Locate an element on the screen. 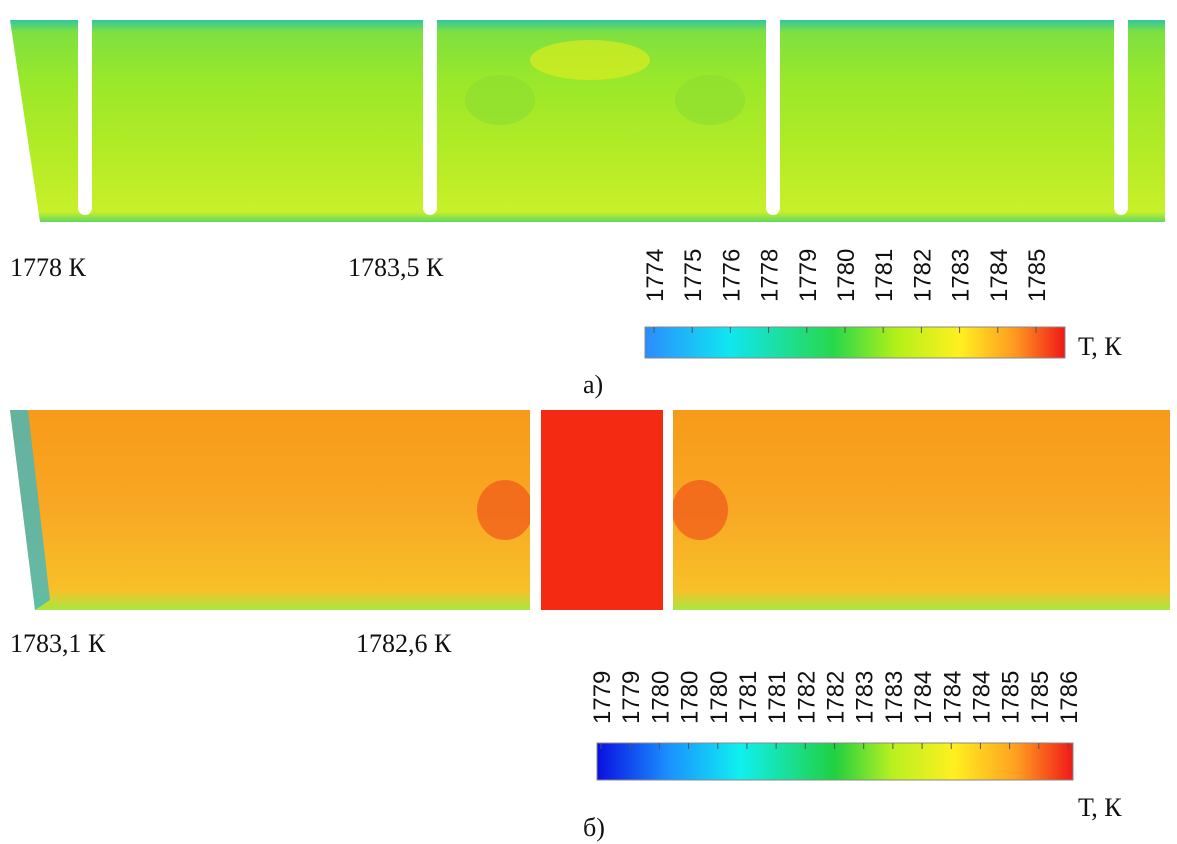 Image resolution: width=1177 pixels, height=844 pixels. hot-block is located at coordinates (602, 510).